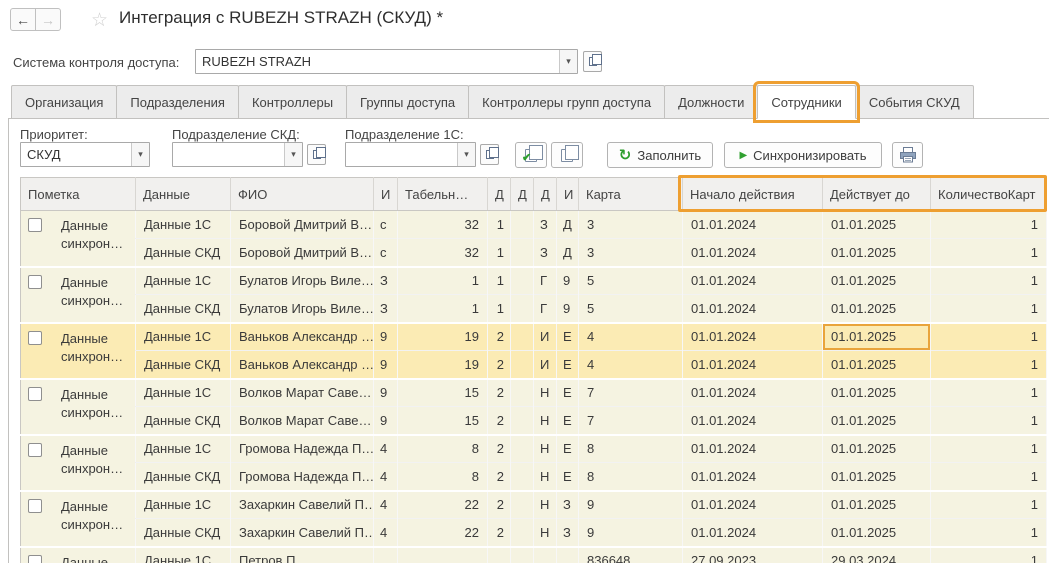 Image resolution: width=1049 pixels, height=563 pixels. I want to click on col-dannye: Данные, so click(183, 194).